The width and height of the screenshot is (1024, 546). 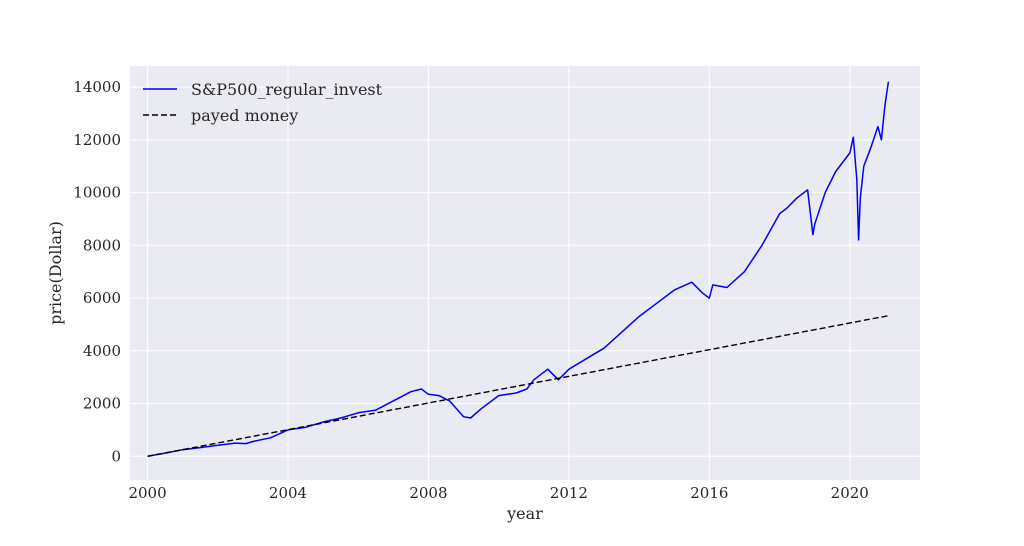 What do you see at coordinates (288, 493) in the screenshot?
I see `x-tick-label: 2004` at bounding box center [288, 493].